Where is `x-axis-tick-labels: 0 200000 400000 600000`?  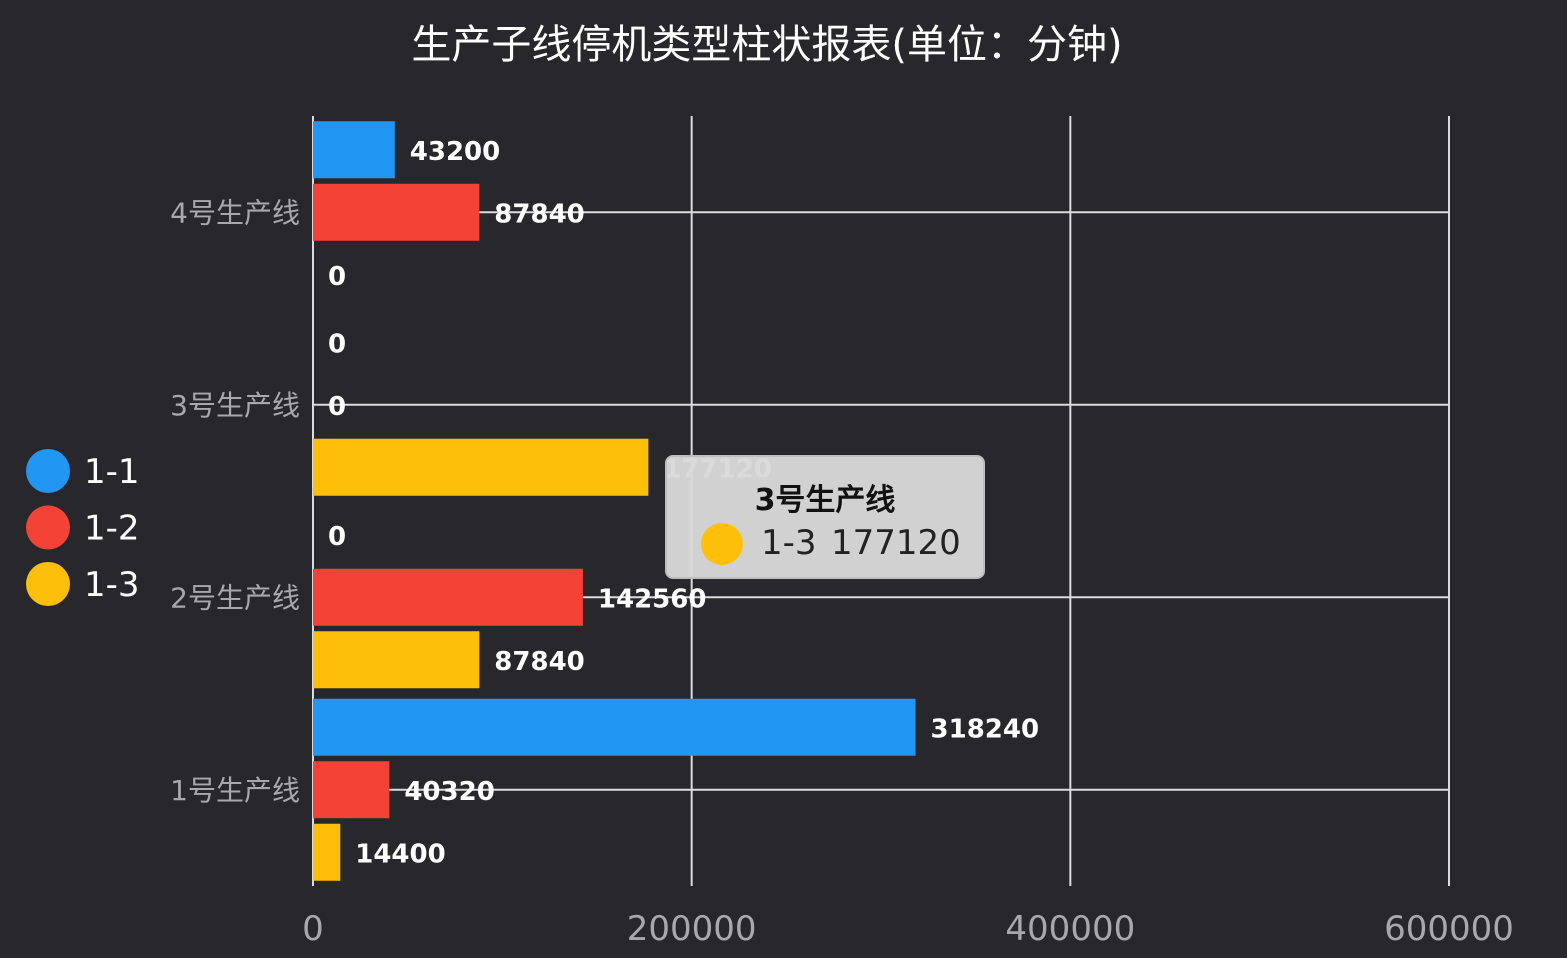 x-axis-tick-labels: 0 200000 400000 600000 is located at coordinates (908, 929).